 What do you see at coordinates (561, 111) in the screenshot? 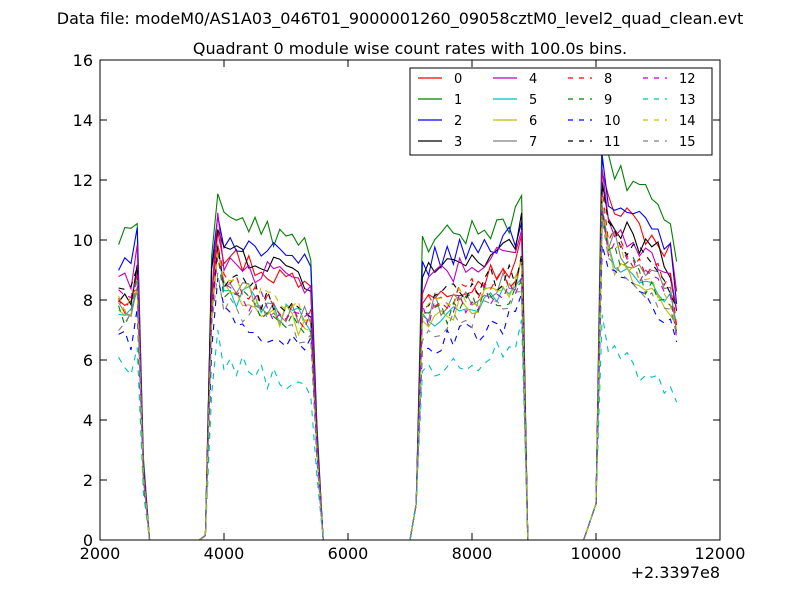
I see `legend-frame` at bounding box center [561, 111].